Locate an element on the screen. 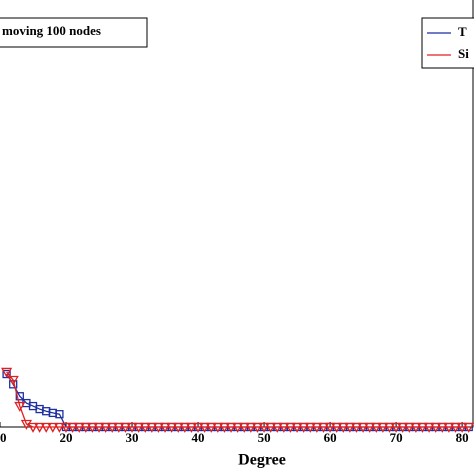 Image resolution: width=474 pixels, height=474 pixels. legend-label: Si is located at coordinates (463, 53).